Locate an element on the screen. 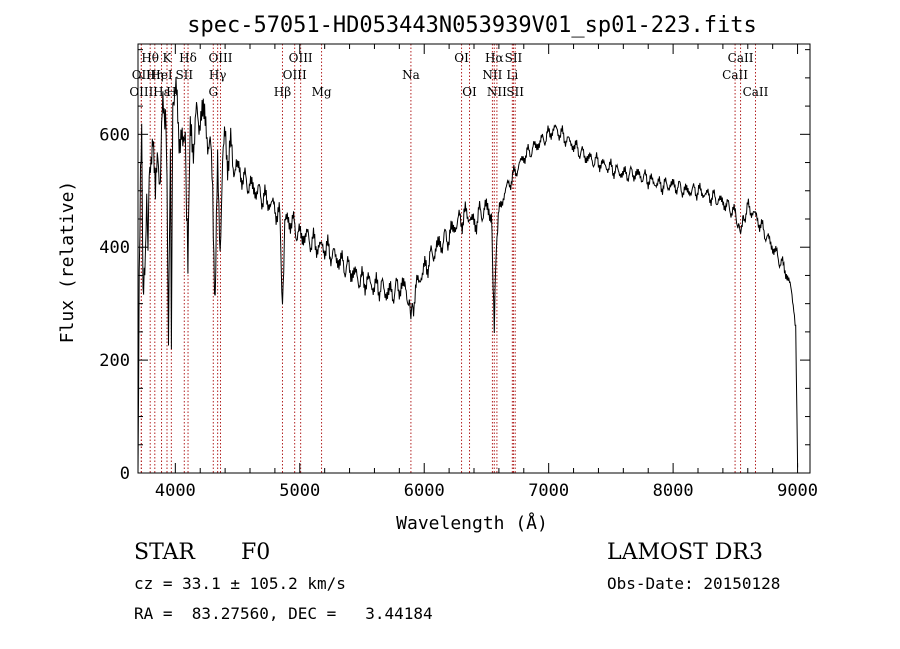  coordinates: RA = 83.27560, DEC = 3.44184 is located at coordinates (283, 613).